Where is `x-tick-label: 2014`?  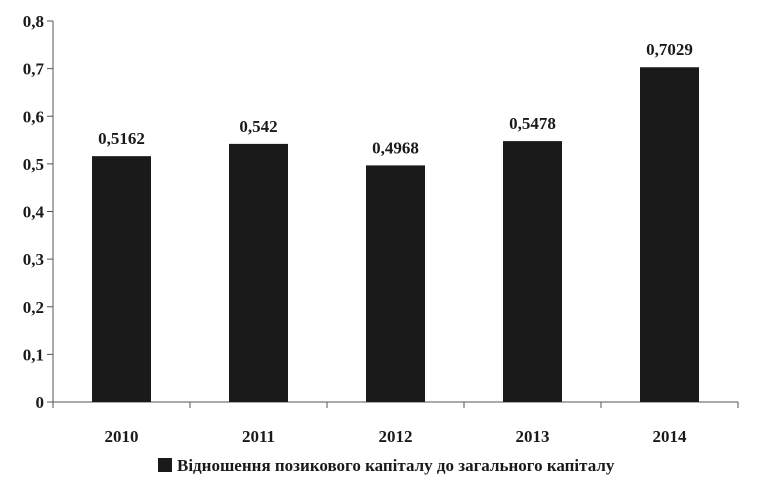
x-tick-label: 2014 is located at coordinates (670, 436).